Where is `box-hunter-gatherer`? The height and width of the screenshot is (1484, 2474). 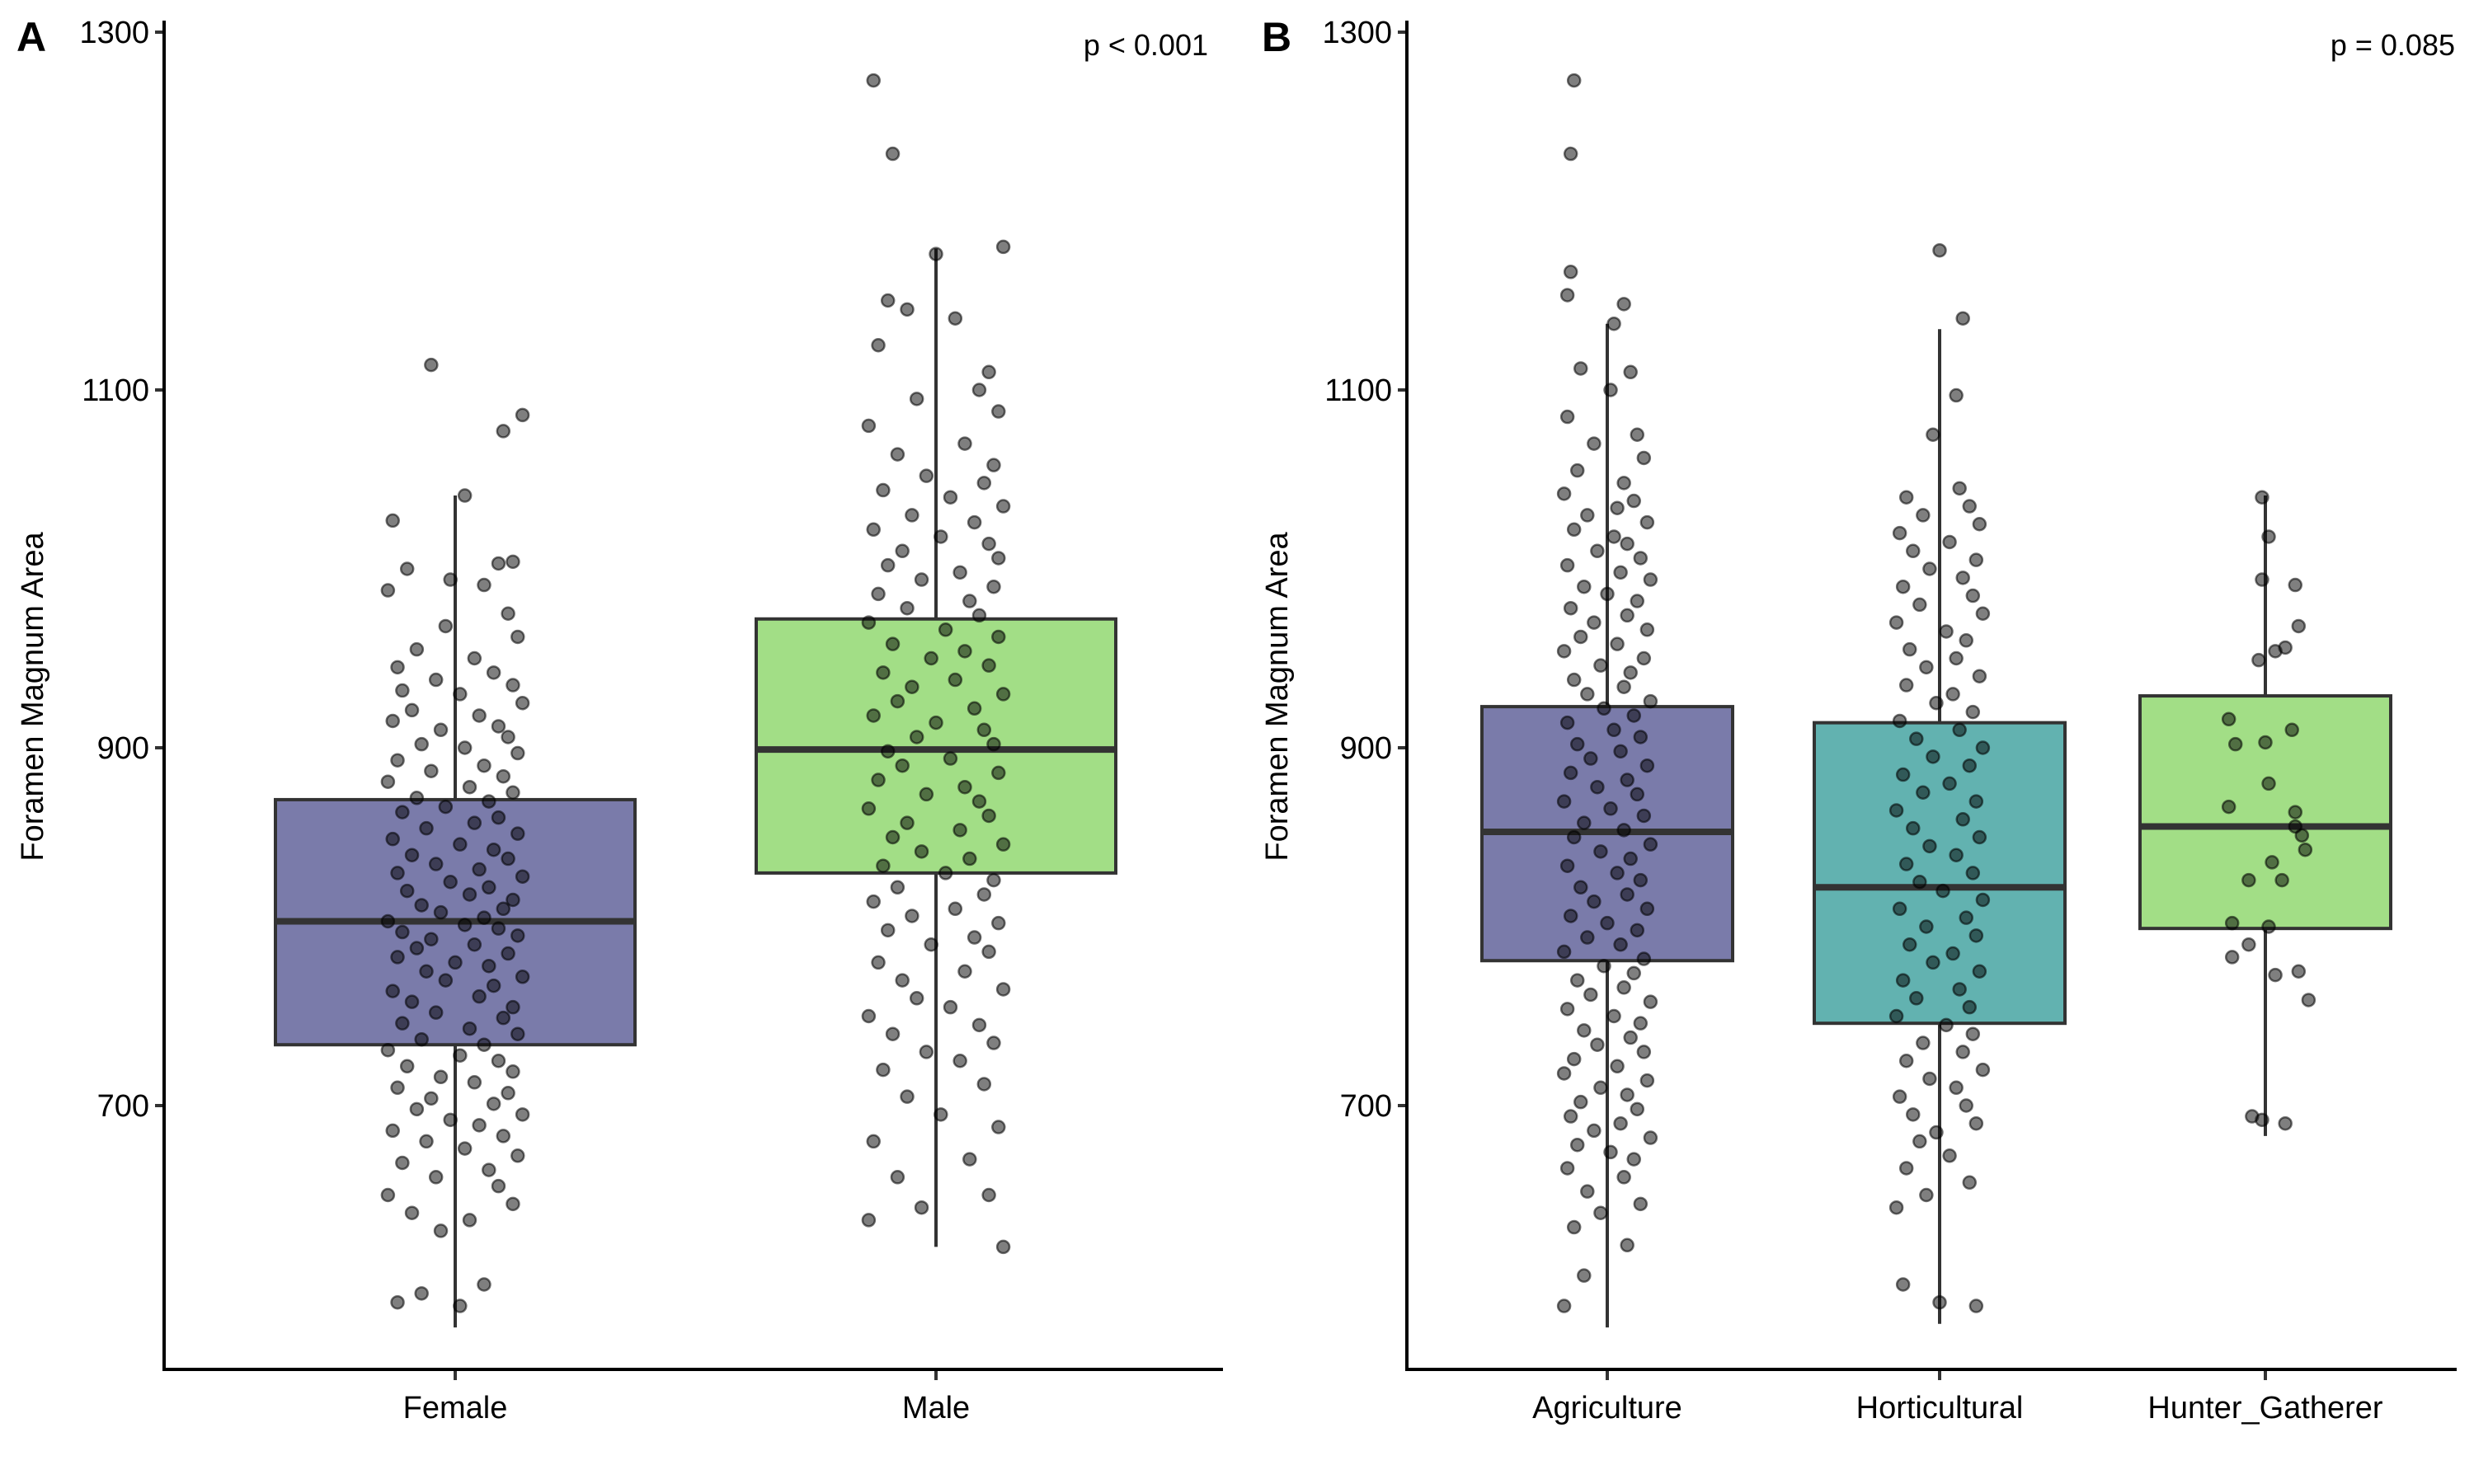 box-hunter-gatherer is located at coordinates (2265, 815).